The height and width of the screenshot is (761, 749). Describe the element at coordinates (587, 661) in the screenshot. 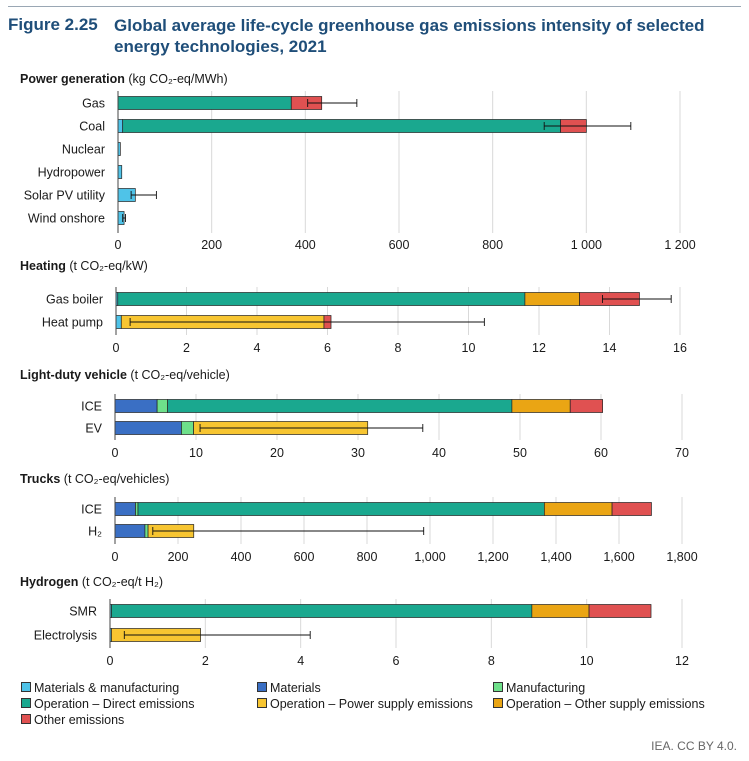

I see `hydrogen-tick-label: 10` at that location.